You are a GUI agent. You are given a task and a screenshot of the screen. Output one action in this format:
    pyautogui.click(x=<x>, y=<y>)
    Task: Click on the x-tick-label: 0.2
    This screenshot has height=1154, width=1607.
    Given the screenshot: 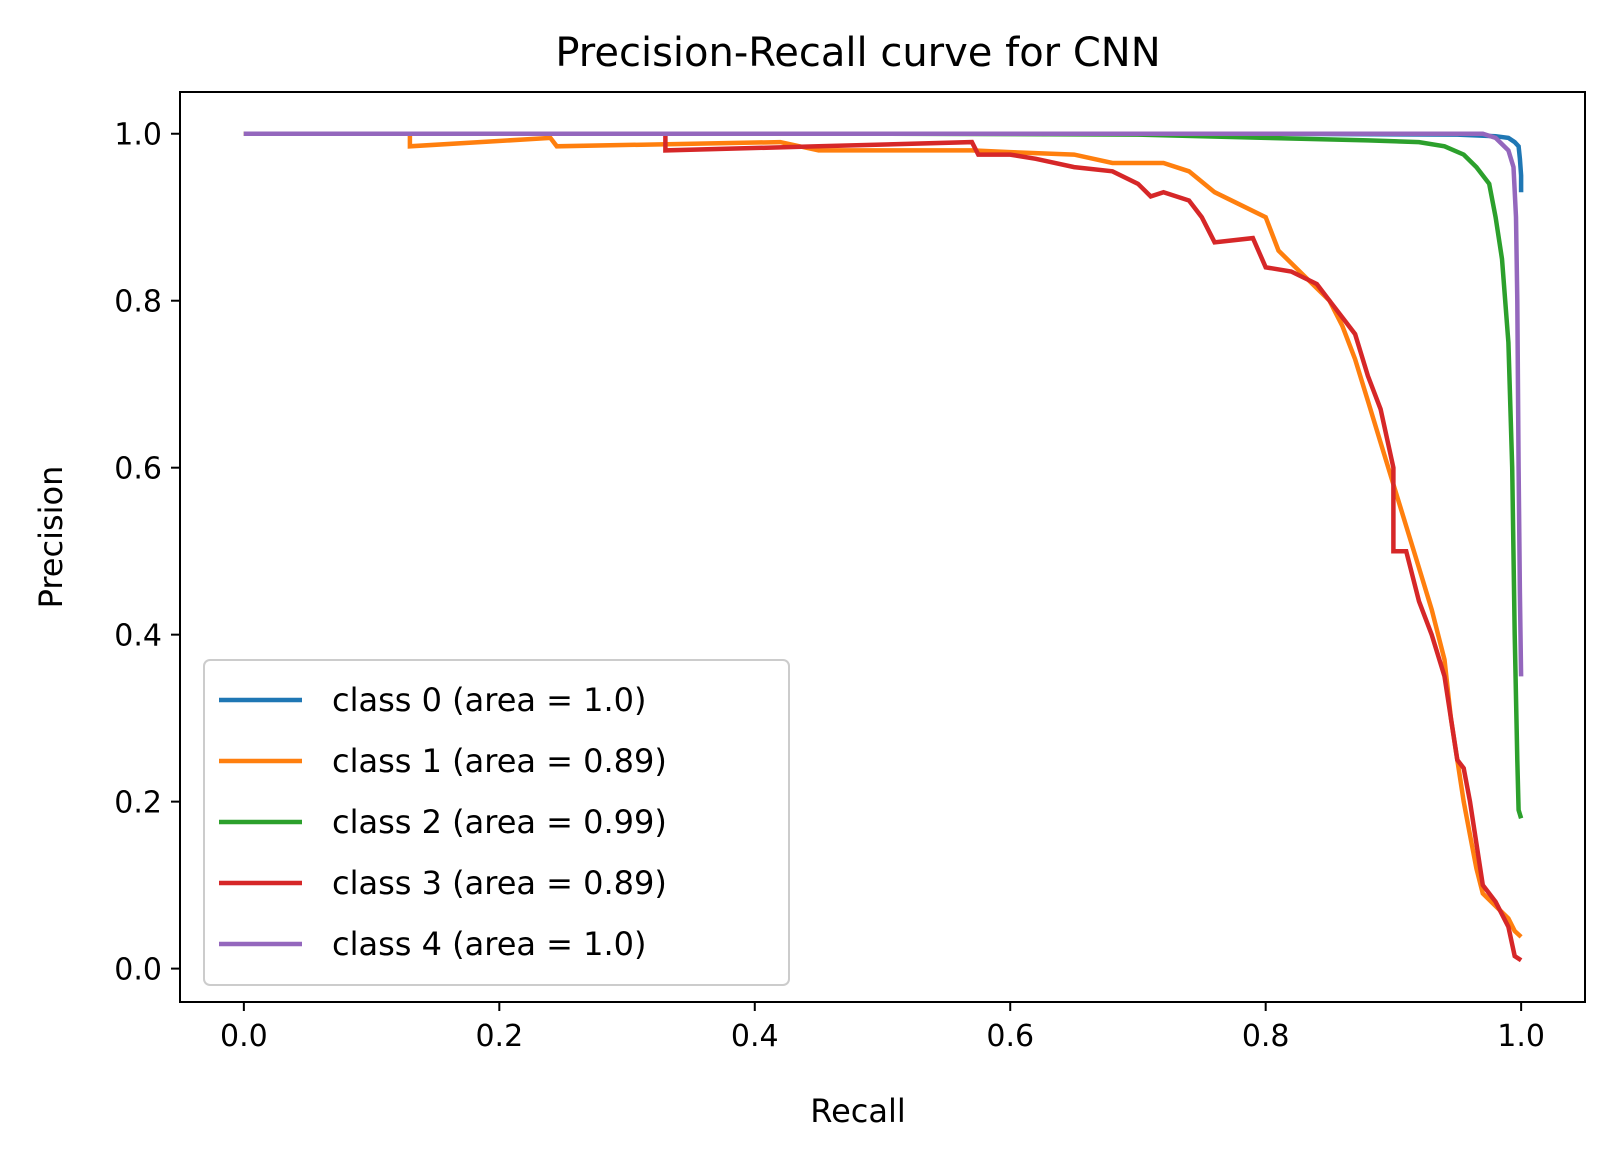 What is the action you would take?
    pyautogui.click(x=499, y=1036)
    